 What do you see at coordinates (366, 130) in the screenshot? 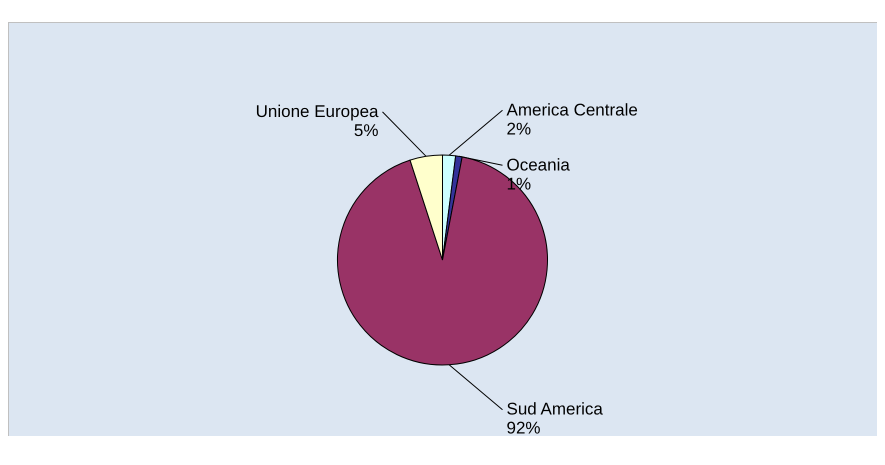
I see `data-label: 5%` at bounding box center [366, 130].